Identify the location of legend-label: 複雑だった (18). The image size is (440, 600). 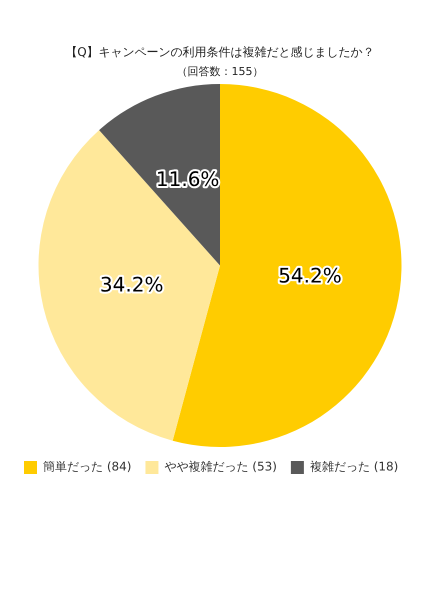
(354, 467).